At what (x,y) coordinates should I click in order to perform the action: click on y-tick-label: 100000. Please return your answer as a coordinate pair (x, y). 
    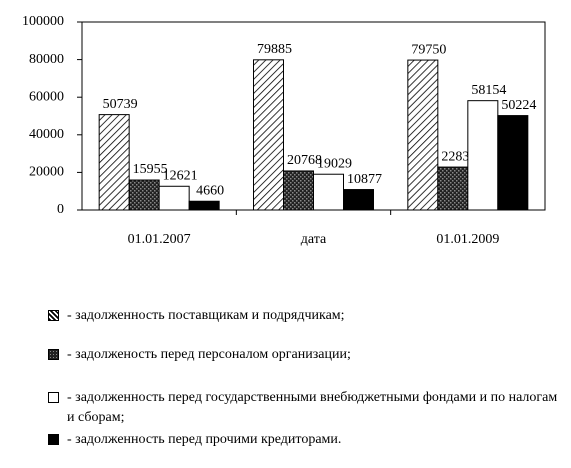
    Looking at the image, I should click on (43, 21).